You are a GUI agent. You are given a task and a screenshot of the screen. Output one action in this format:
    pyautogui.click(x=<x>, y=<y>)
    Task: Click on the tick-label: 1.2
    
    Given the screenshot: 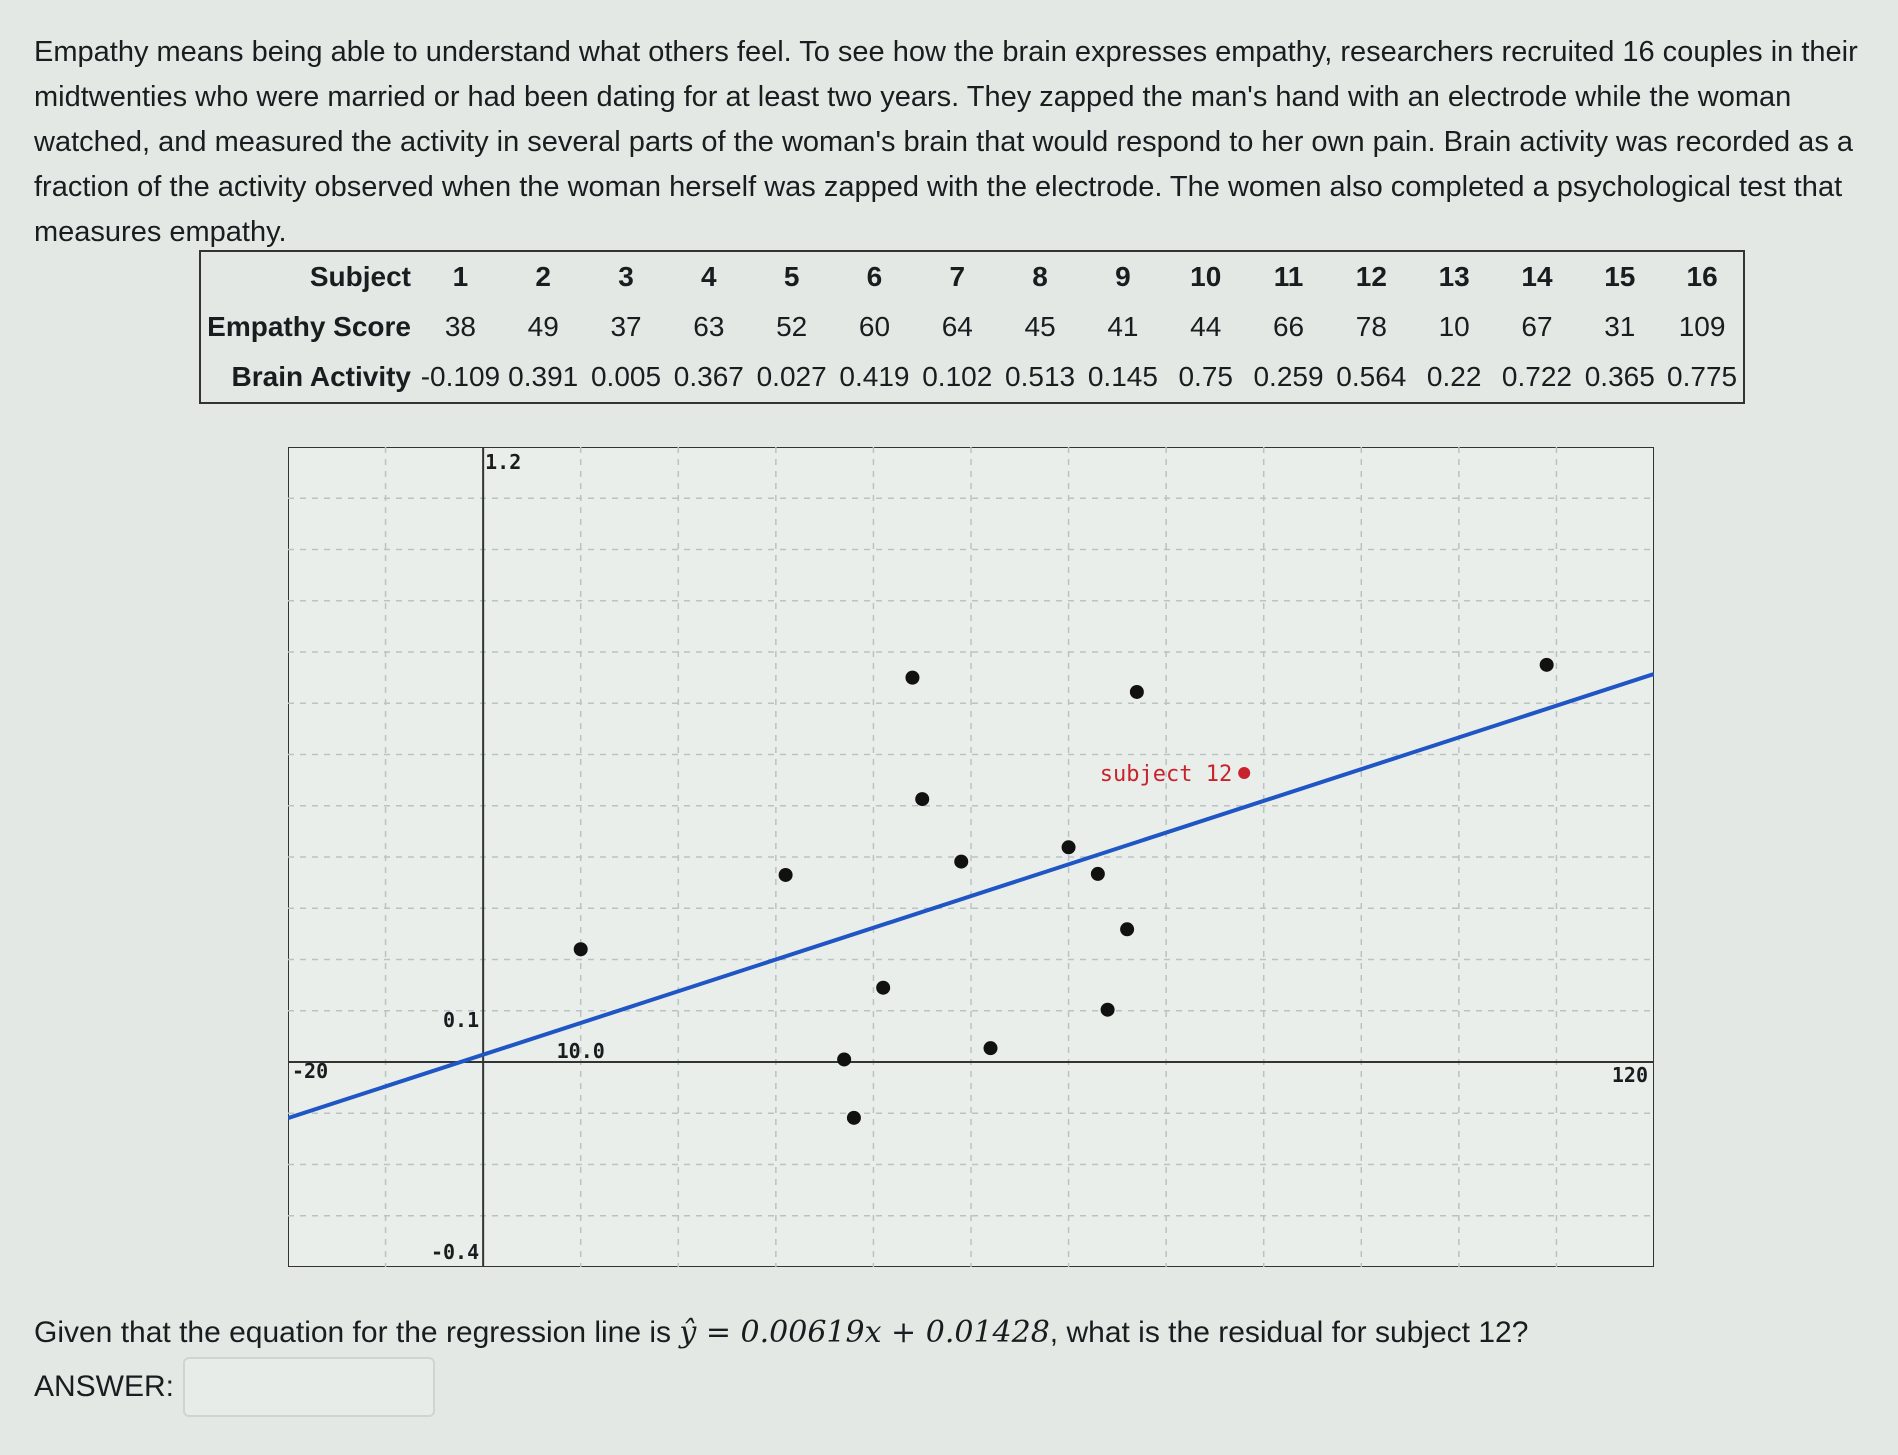 What is the action you would take?
    pyautogui.click(x=503, y=462)
    